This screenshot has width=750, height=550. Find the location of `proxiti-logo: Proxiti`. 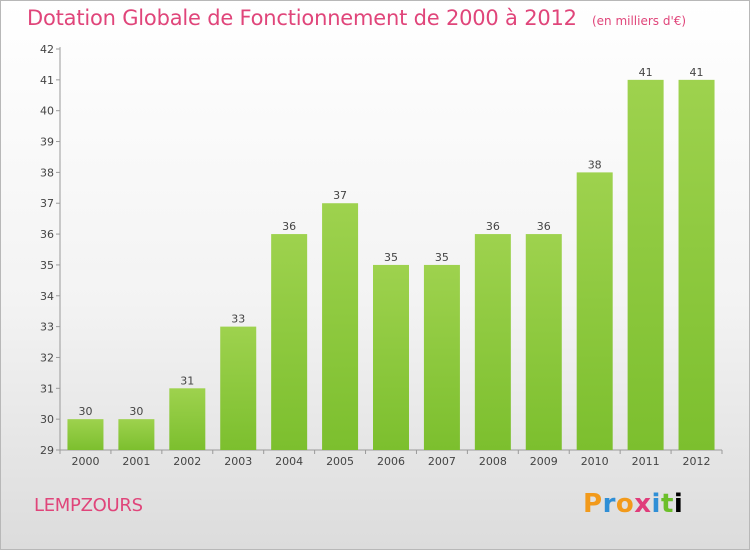

proxiti-logo: Proxiti is located at coordinates (633, 504).